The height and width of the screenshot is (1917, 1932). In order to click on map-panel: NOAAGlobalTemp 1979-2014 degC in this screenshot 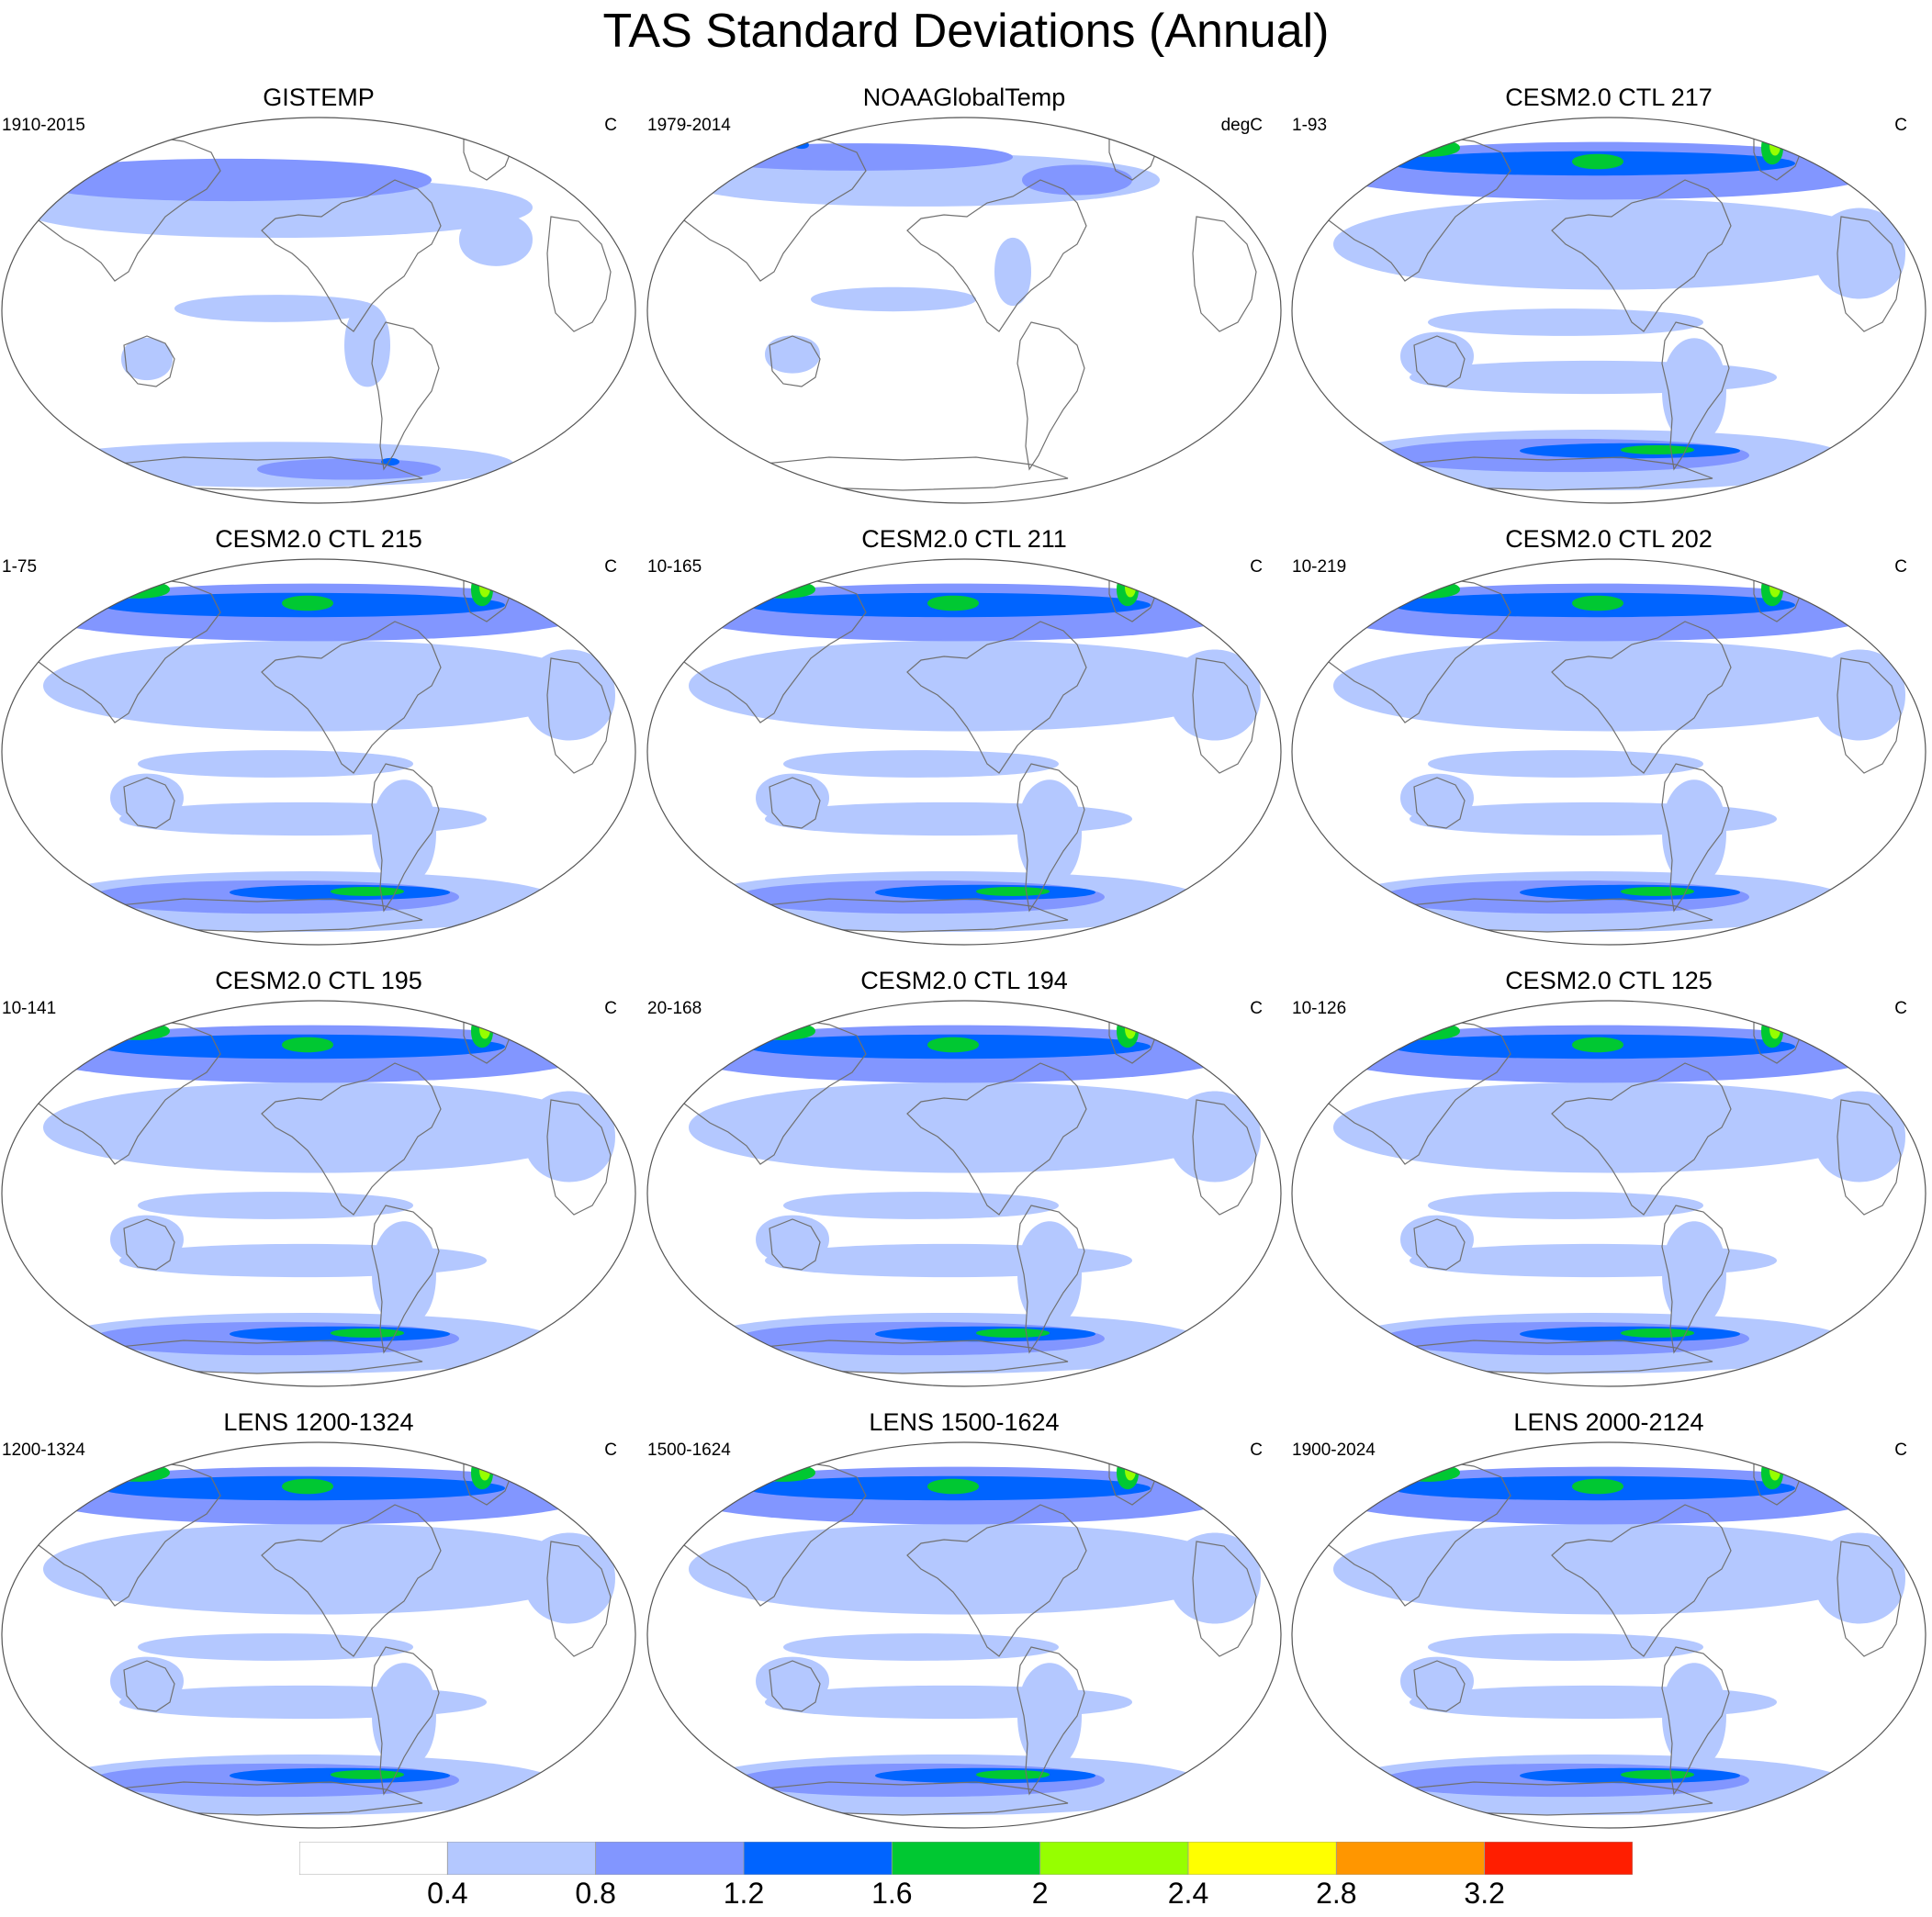, I will do `click(965, 298)`.